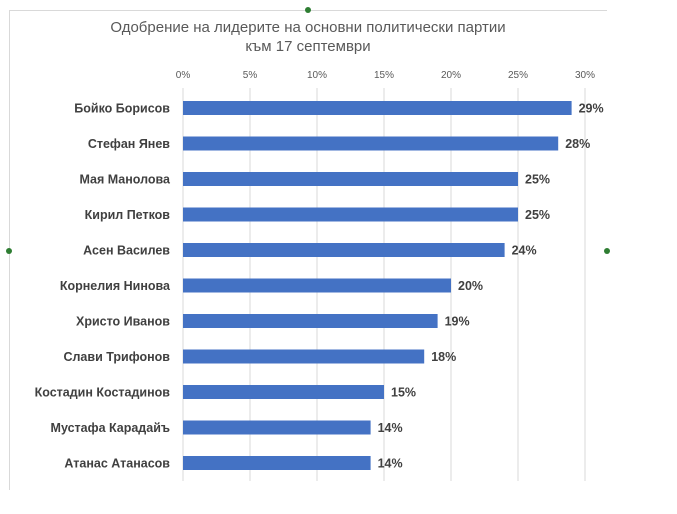  Describe the element at coordinates (103, 393) in the screenshot. I see `category-label: Костадин Костадинов` at that location.